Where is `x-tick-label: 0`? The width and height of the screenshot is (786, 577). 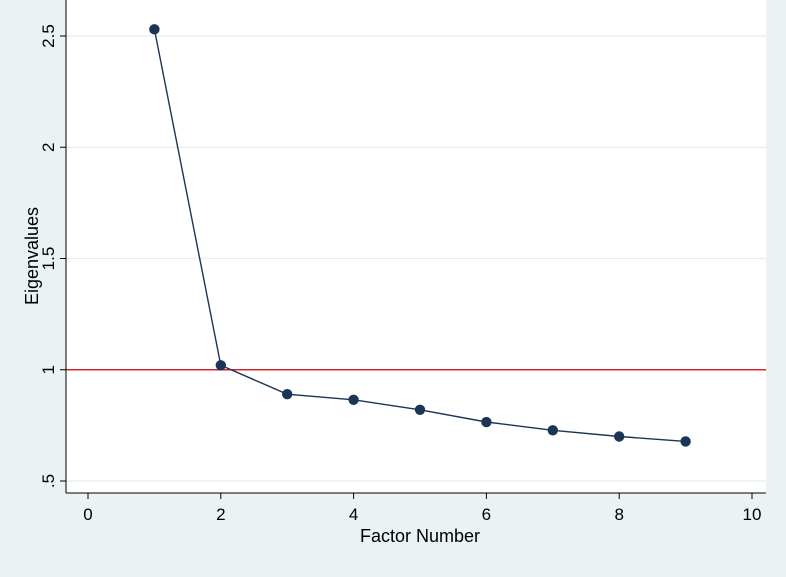
x-tick-label: 0 is located at coordinates (87, 514).